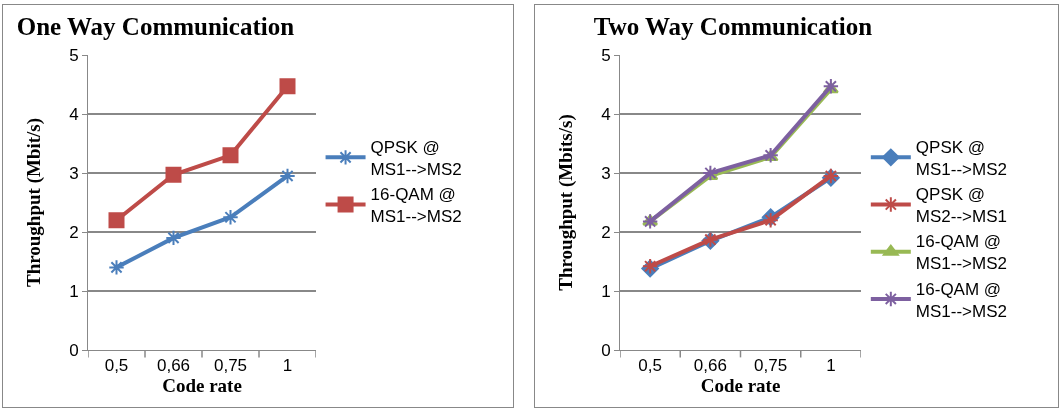  What do you see at coordinates (961, 206) in the screenshot?
I see `legend-label: QPSK @ MS2-->MS1` at bounding box center [961, 206].